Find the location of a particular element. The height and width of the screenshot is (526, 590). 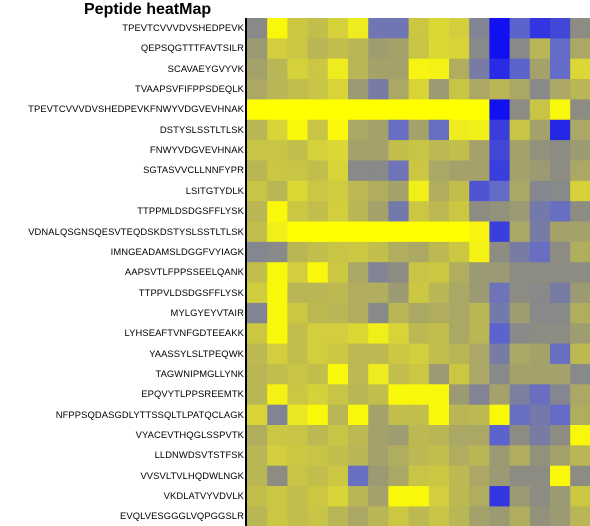

row-label: IMNGEADAMSLDGGFVYIAGK is located at coordinates (177, 251).